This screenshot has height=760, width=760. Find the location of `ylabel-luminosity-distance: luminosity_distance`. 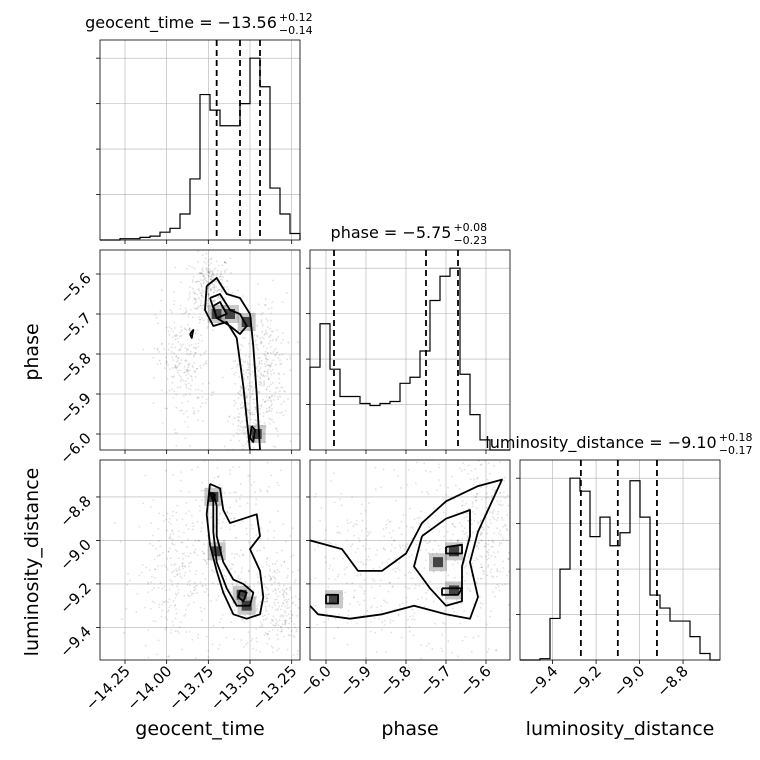

ylabel-luminosity-distance: luminosity_distance is located at coordinates (32, 562).